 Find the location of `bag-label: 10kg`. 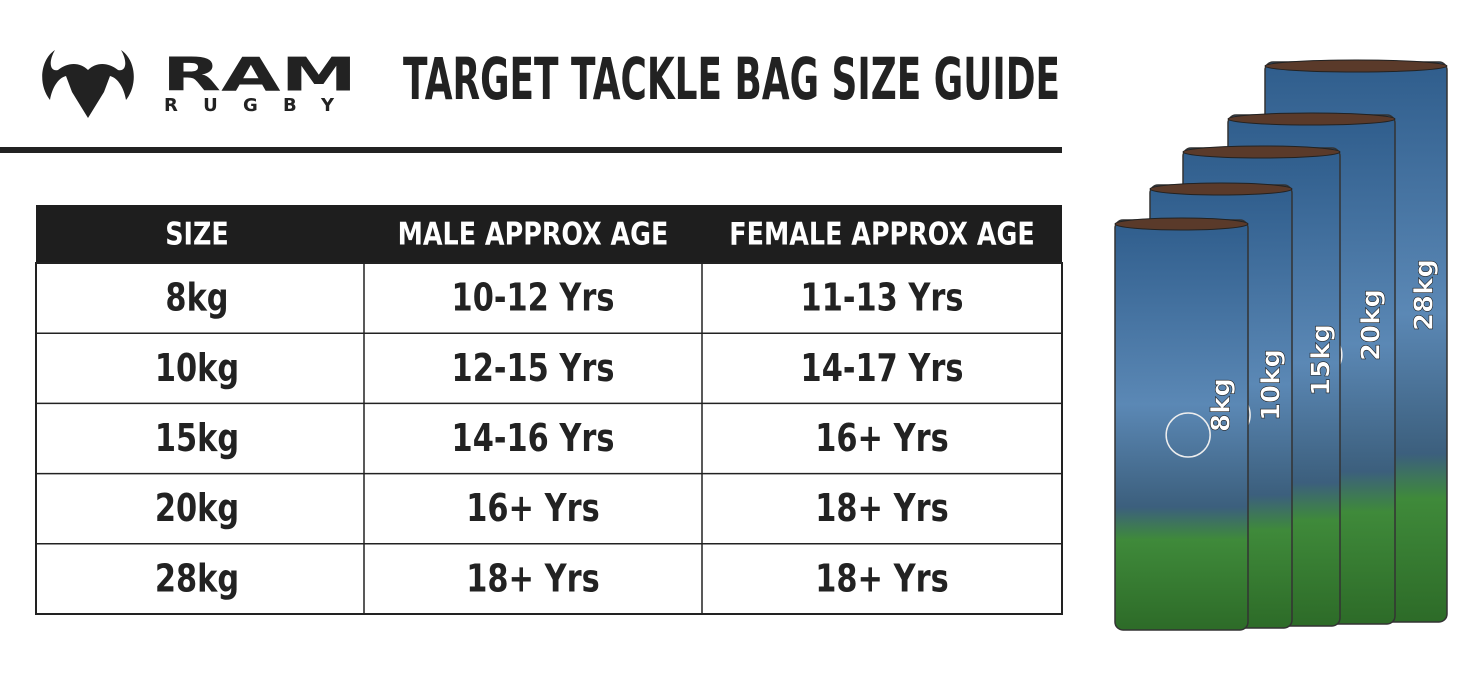

bag-label: 10kg is located at coordinates (1272, 385).